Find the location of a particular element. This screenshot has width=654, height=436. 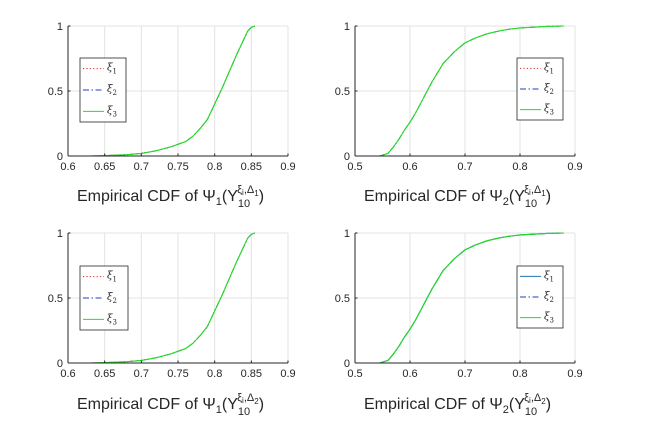

panel-1-legend-label-3: ξ3 is located at coordinates (112, 111).